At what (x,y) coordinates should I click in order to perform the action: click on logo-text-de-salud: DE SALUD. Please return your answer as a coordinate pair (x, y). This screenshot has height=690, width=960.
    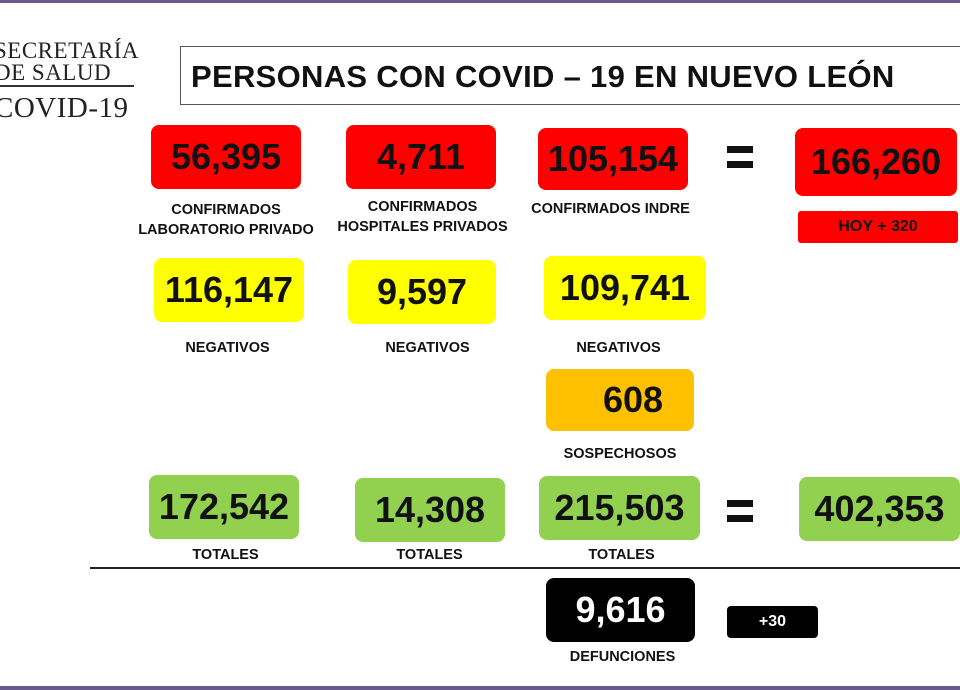
    Looking at the image, I should click on (56, 72).